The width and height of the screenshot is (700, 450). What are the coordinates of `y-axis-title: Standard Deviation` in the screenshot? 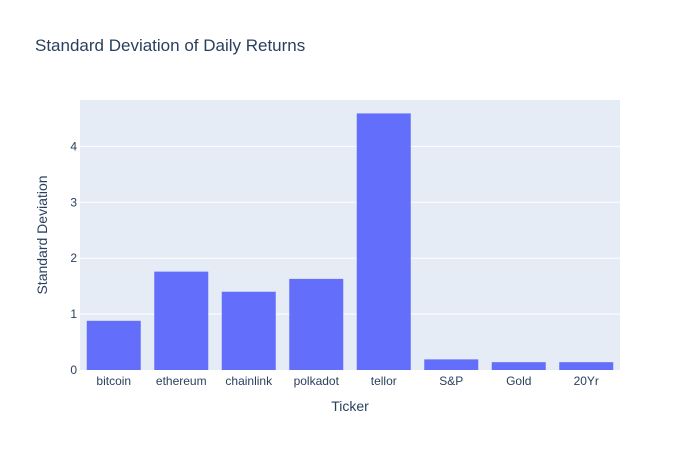 It's located at (42, 234).